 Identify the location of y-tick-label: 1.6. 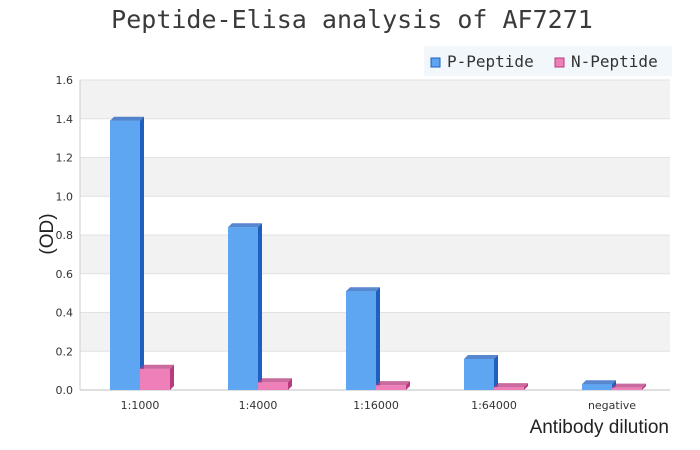
(65, 80).